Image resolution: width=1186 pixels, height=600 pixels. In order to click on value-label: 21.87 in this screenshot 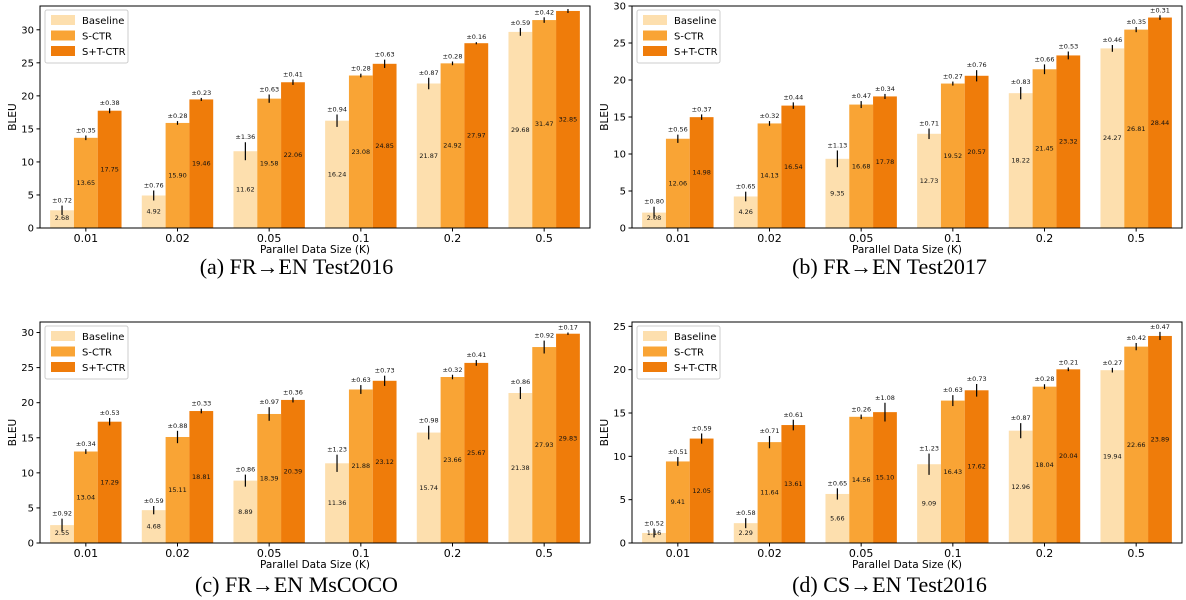, I will do `click(428, 156)`.